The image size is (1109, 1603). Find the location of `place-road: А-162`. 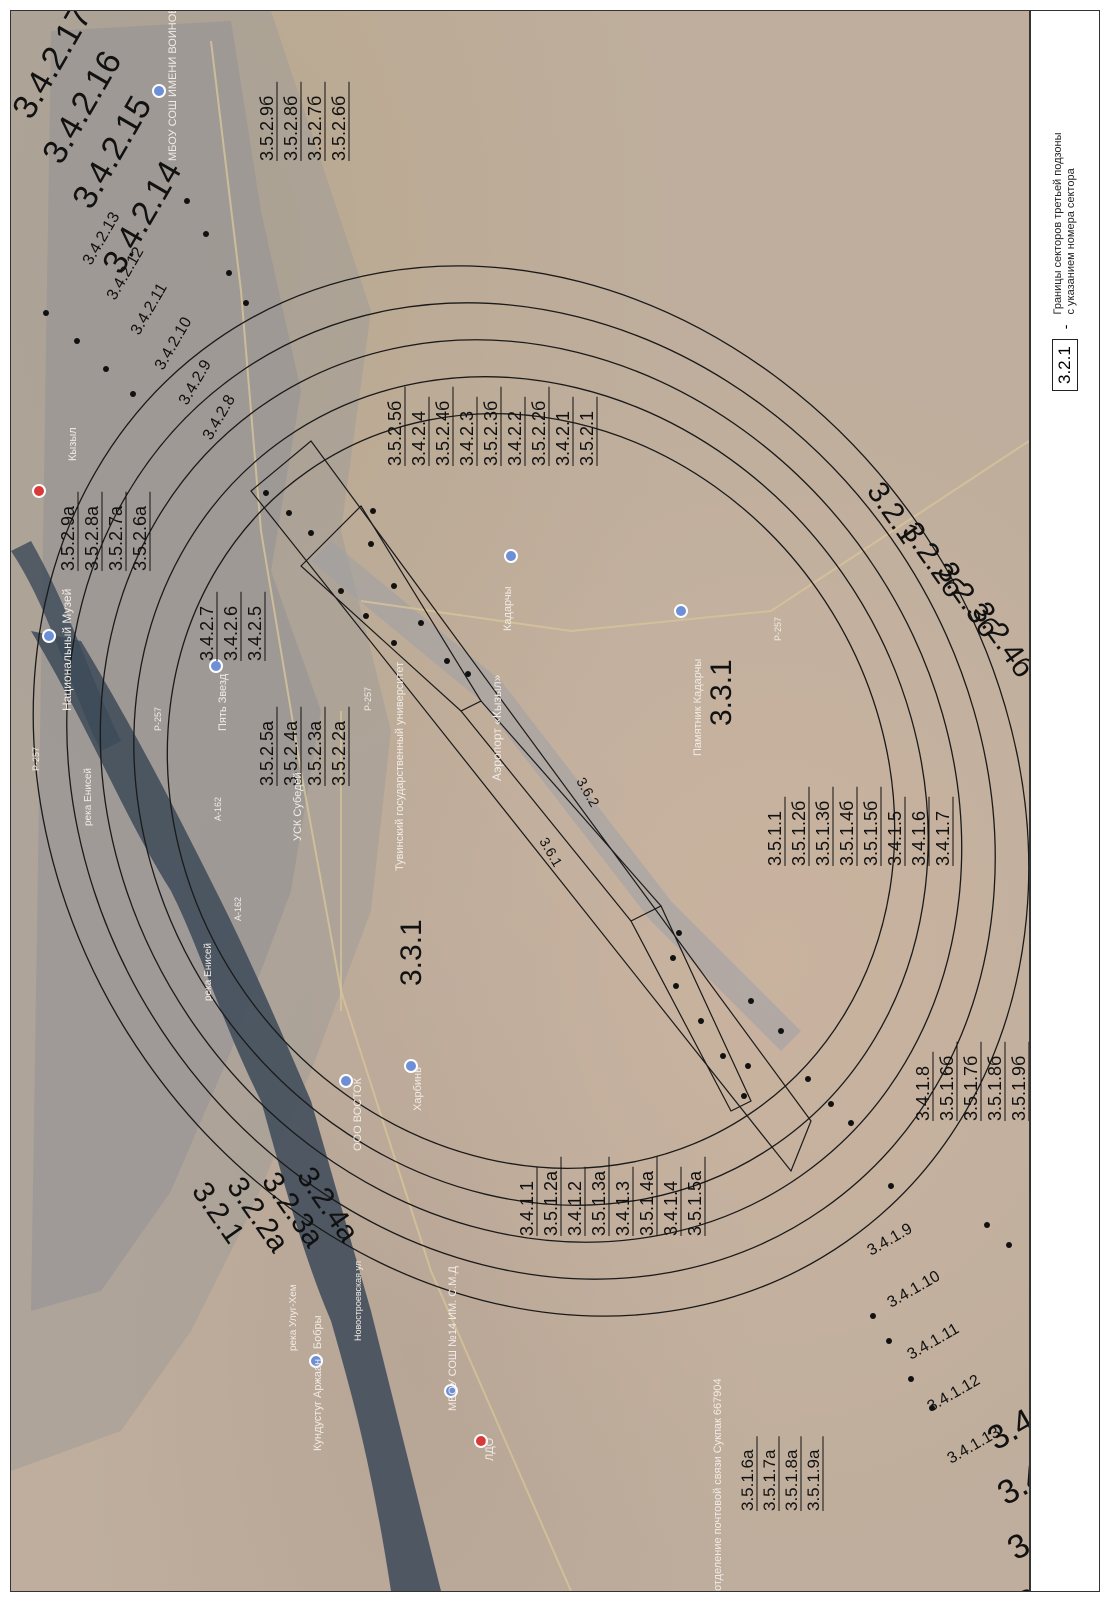

place-road: А-162 is located at coordinates (218, 809).